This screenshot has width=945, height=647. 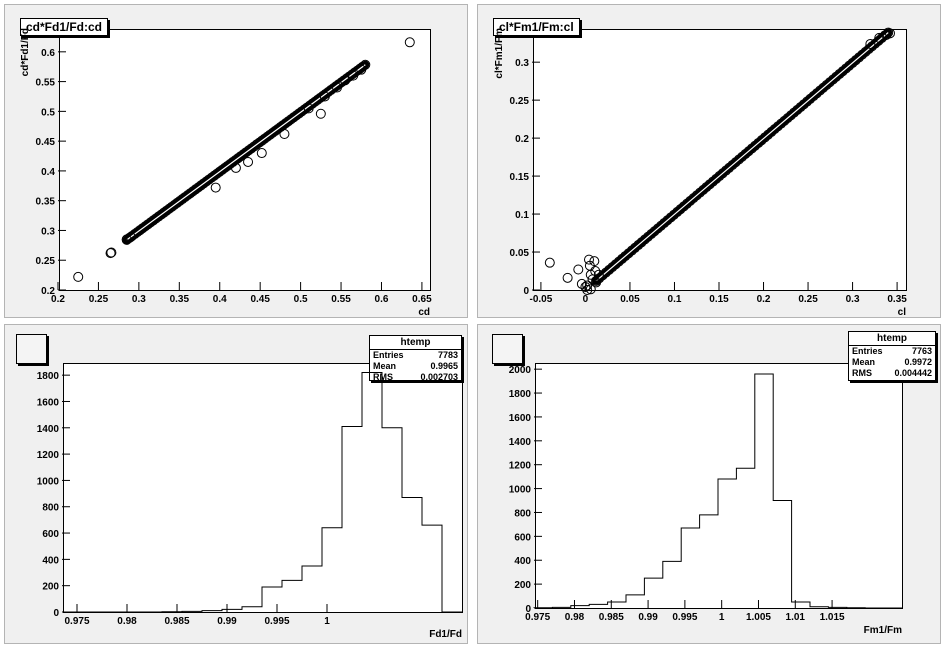 I want to click on stats-rms-row: RMS 0.002703, so click(x=415, y=377).